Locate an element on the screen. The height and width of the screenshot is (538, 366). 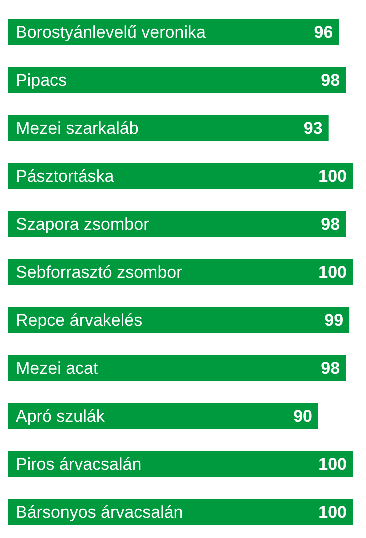
data-label: 90 is located at coordinates (303, 416).